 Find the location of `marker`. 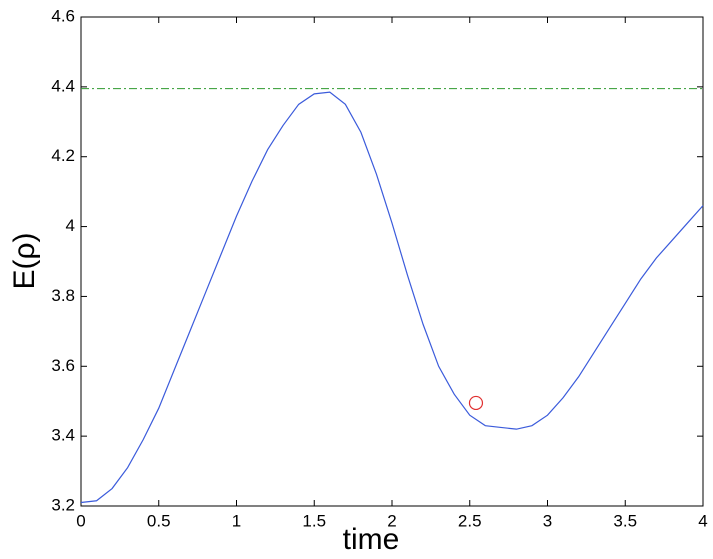

marker is located at coordinates (476, 403).